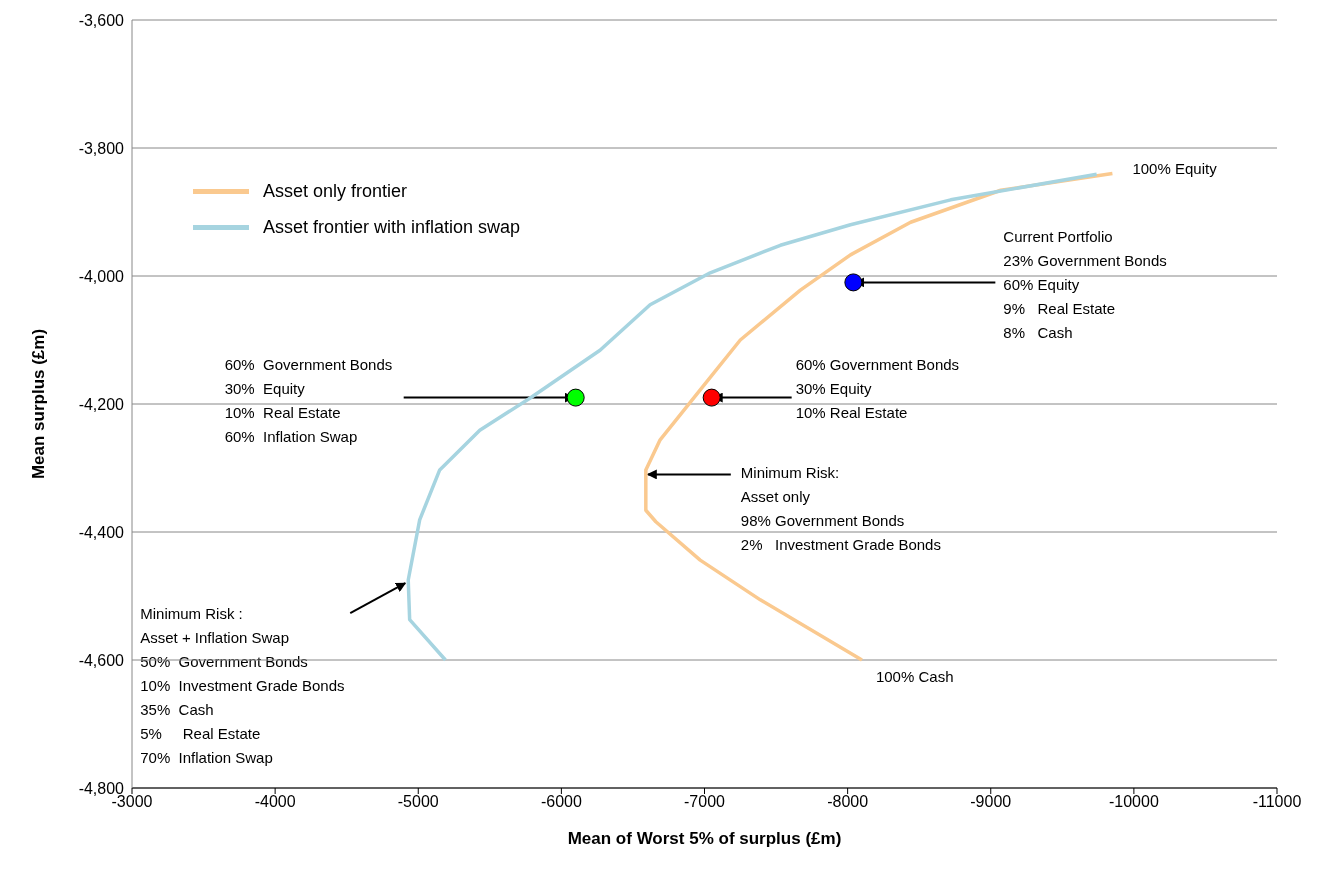 Image resolution: width=1322 pixels, height=869 pixels. What do you see at coordinates (335, 191) in the screenshot?
I see `legend-label: Asset only frontier` at bounding box center [335, 191].